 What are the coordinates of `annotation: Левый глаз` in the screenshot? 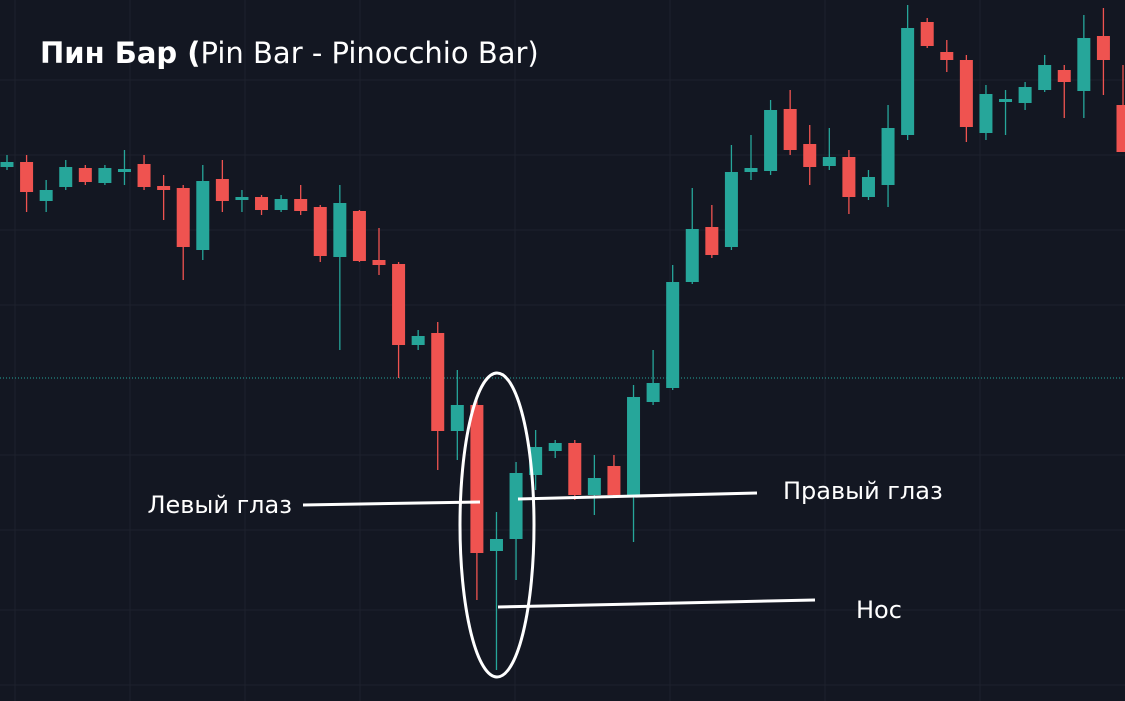 It's located at (219, 505).